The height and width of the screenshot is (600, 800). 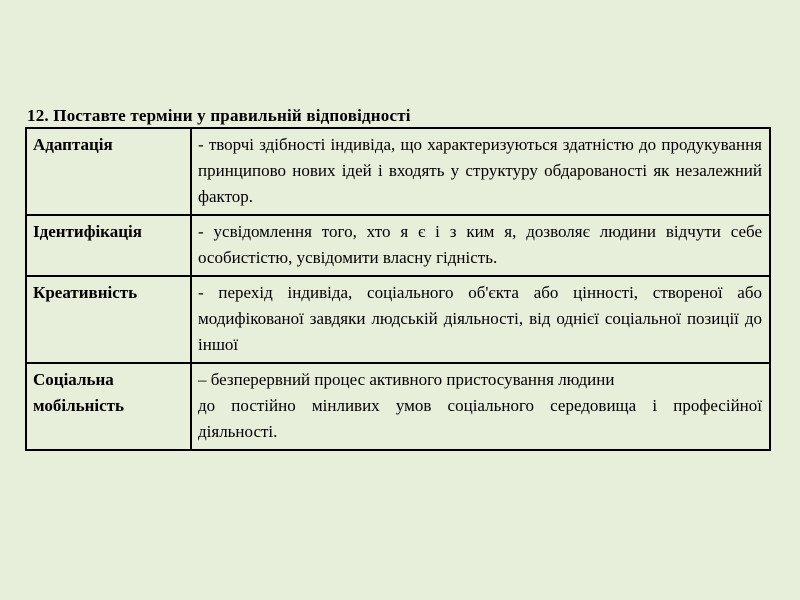 I want to click on term-cell: Адаптація, so click(x=108, y=171).